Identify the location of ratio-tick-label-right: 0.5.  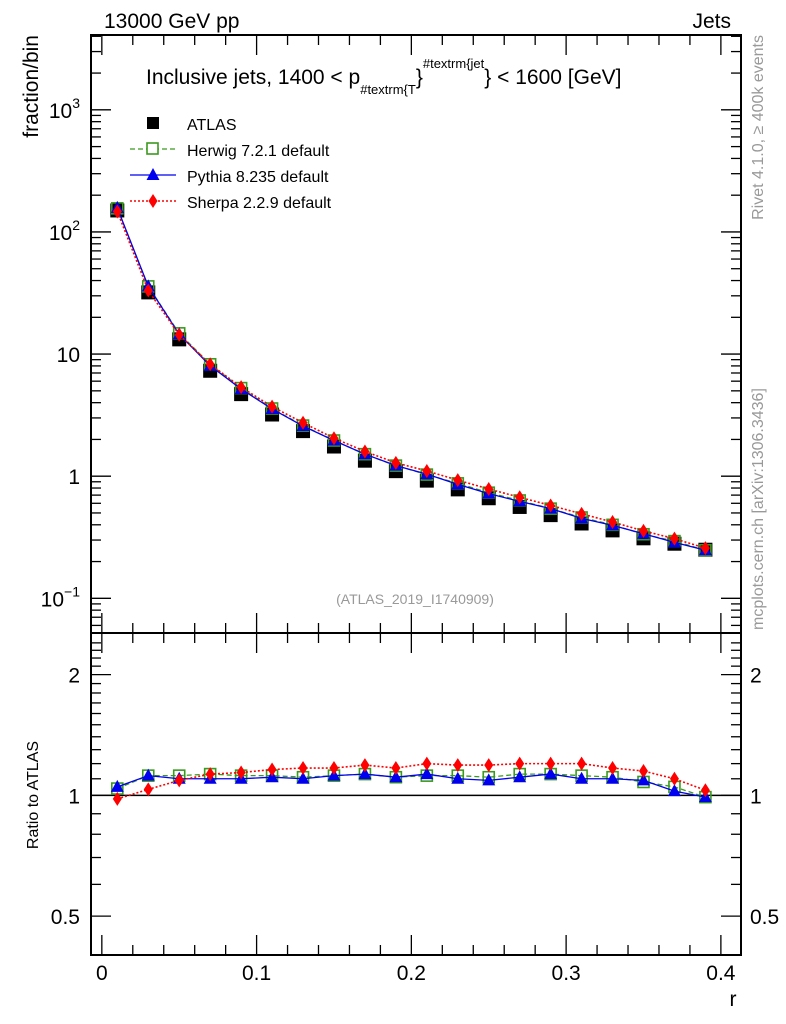
(764, 917).